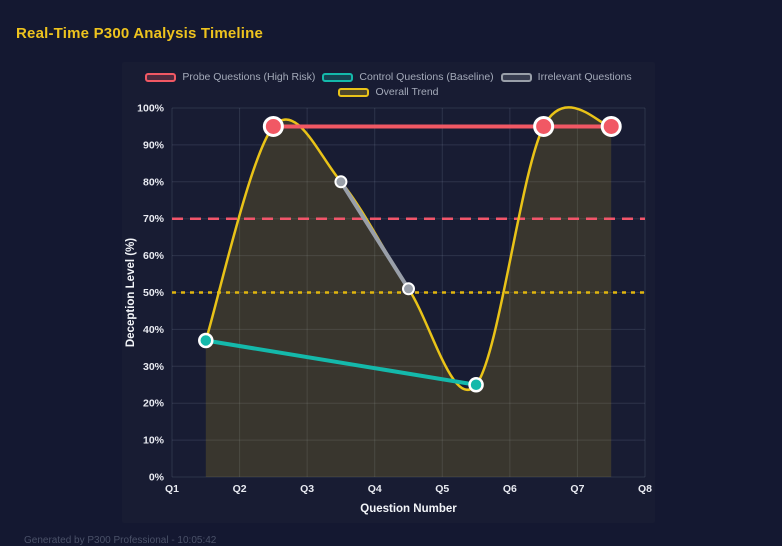 Image resolution: width=782 pixels, height=546 pixels. I want to click on legend-label: Control Questions (Baseline), so click(426, 77).